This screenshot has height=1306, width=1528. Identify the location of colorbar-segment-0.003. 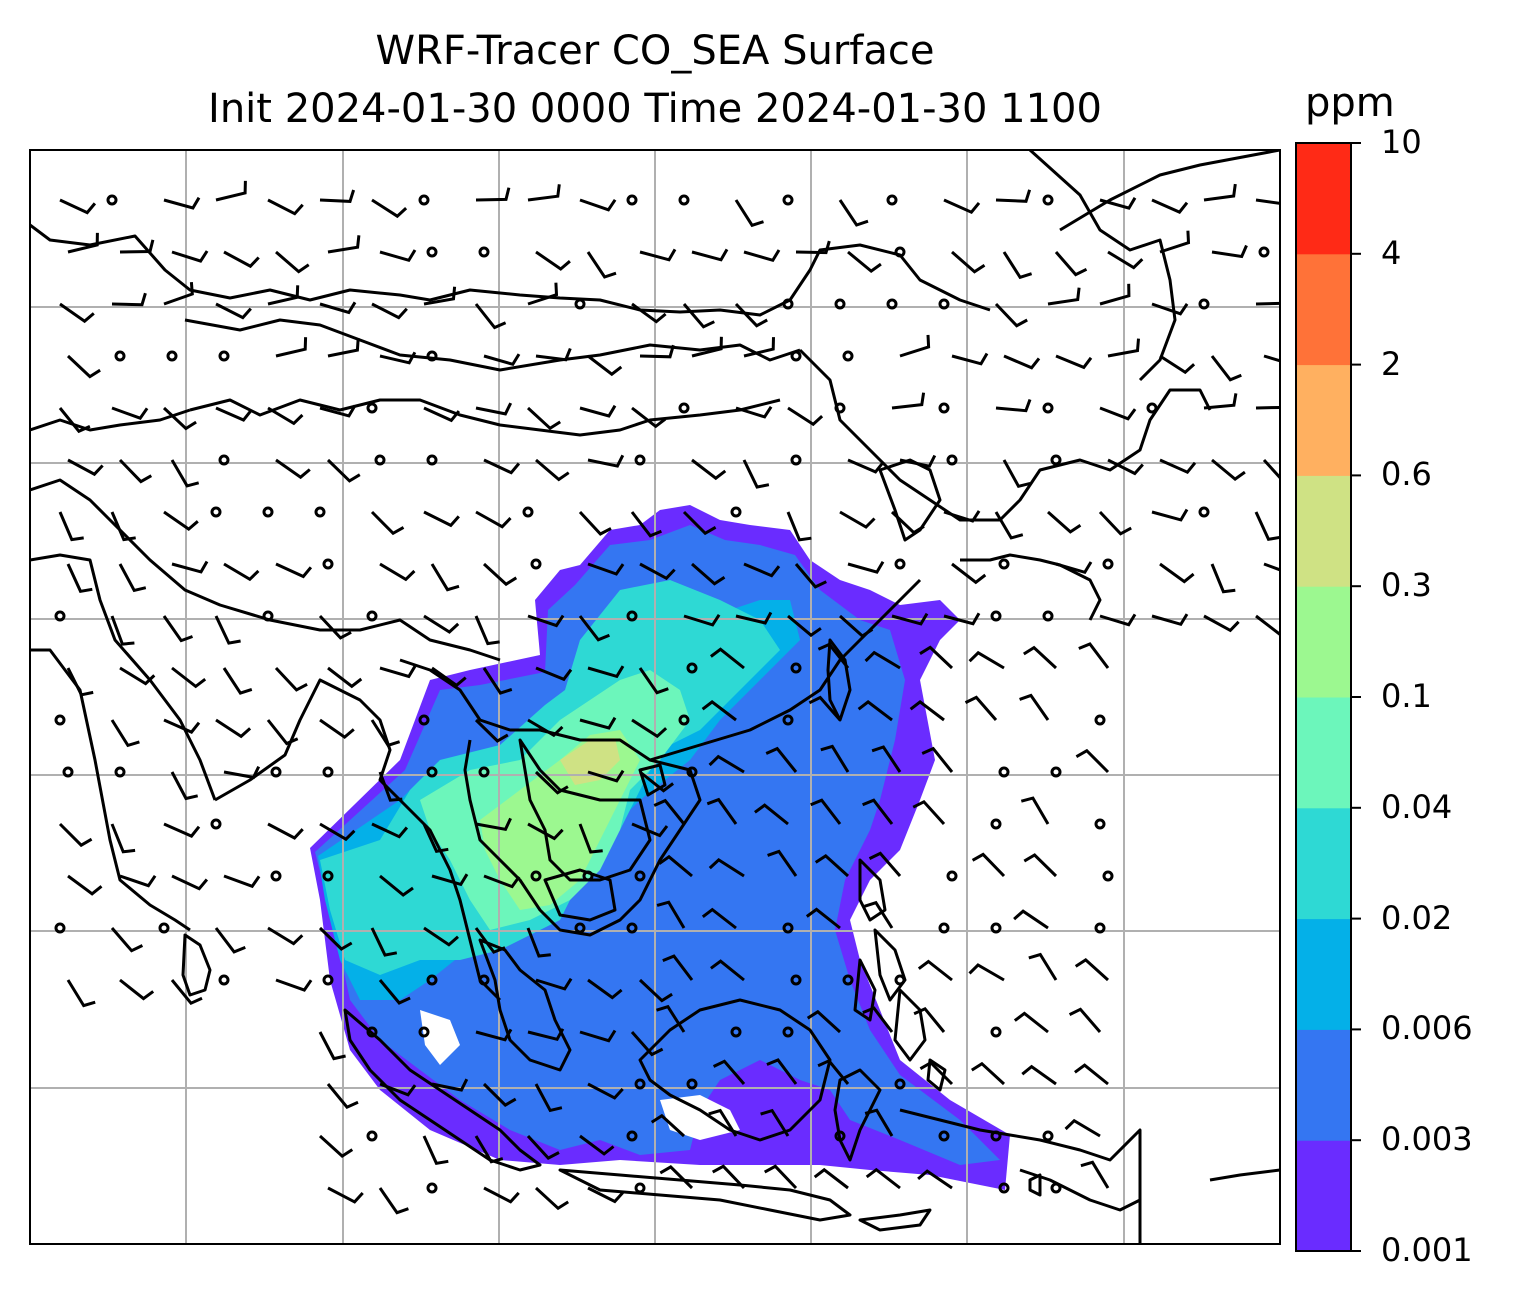
(1323, 1085).